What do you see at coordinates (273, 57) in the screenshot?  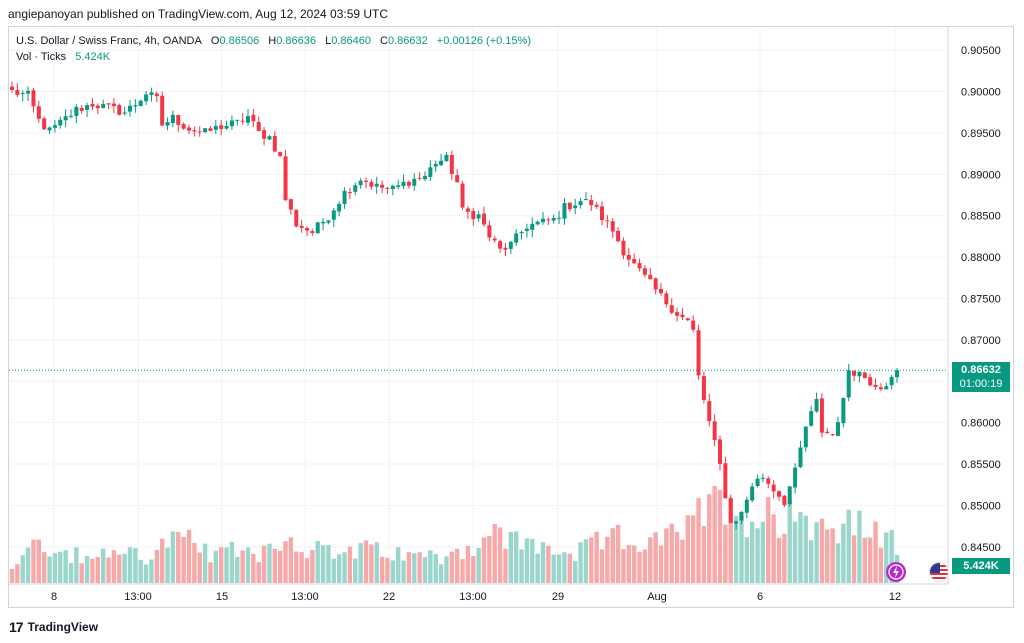 I see `legend-volume-row: Vol · Ticks 5.424K` at bounding box center [273, 57].